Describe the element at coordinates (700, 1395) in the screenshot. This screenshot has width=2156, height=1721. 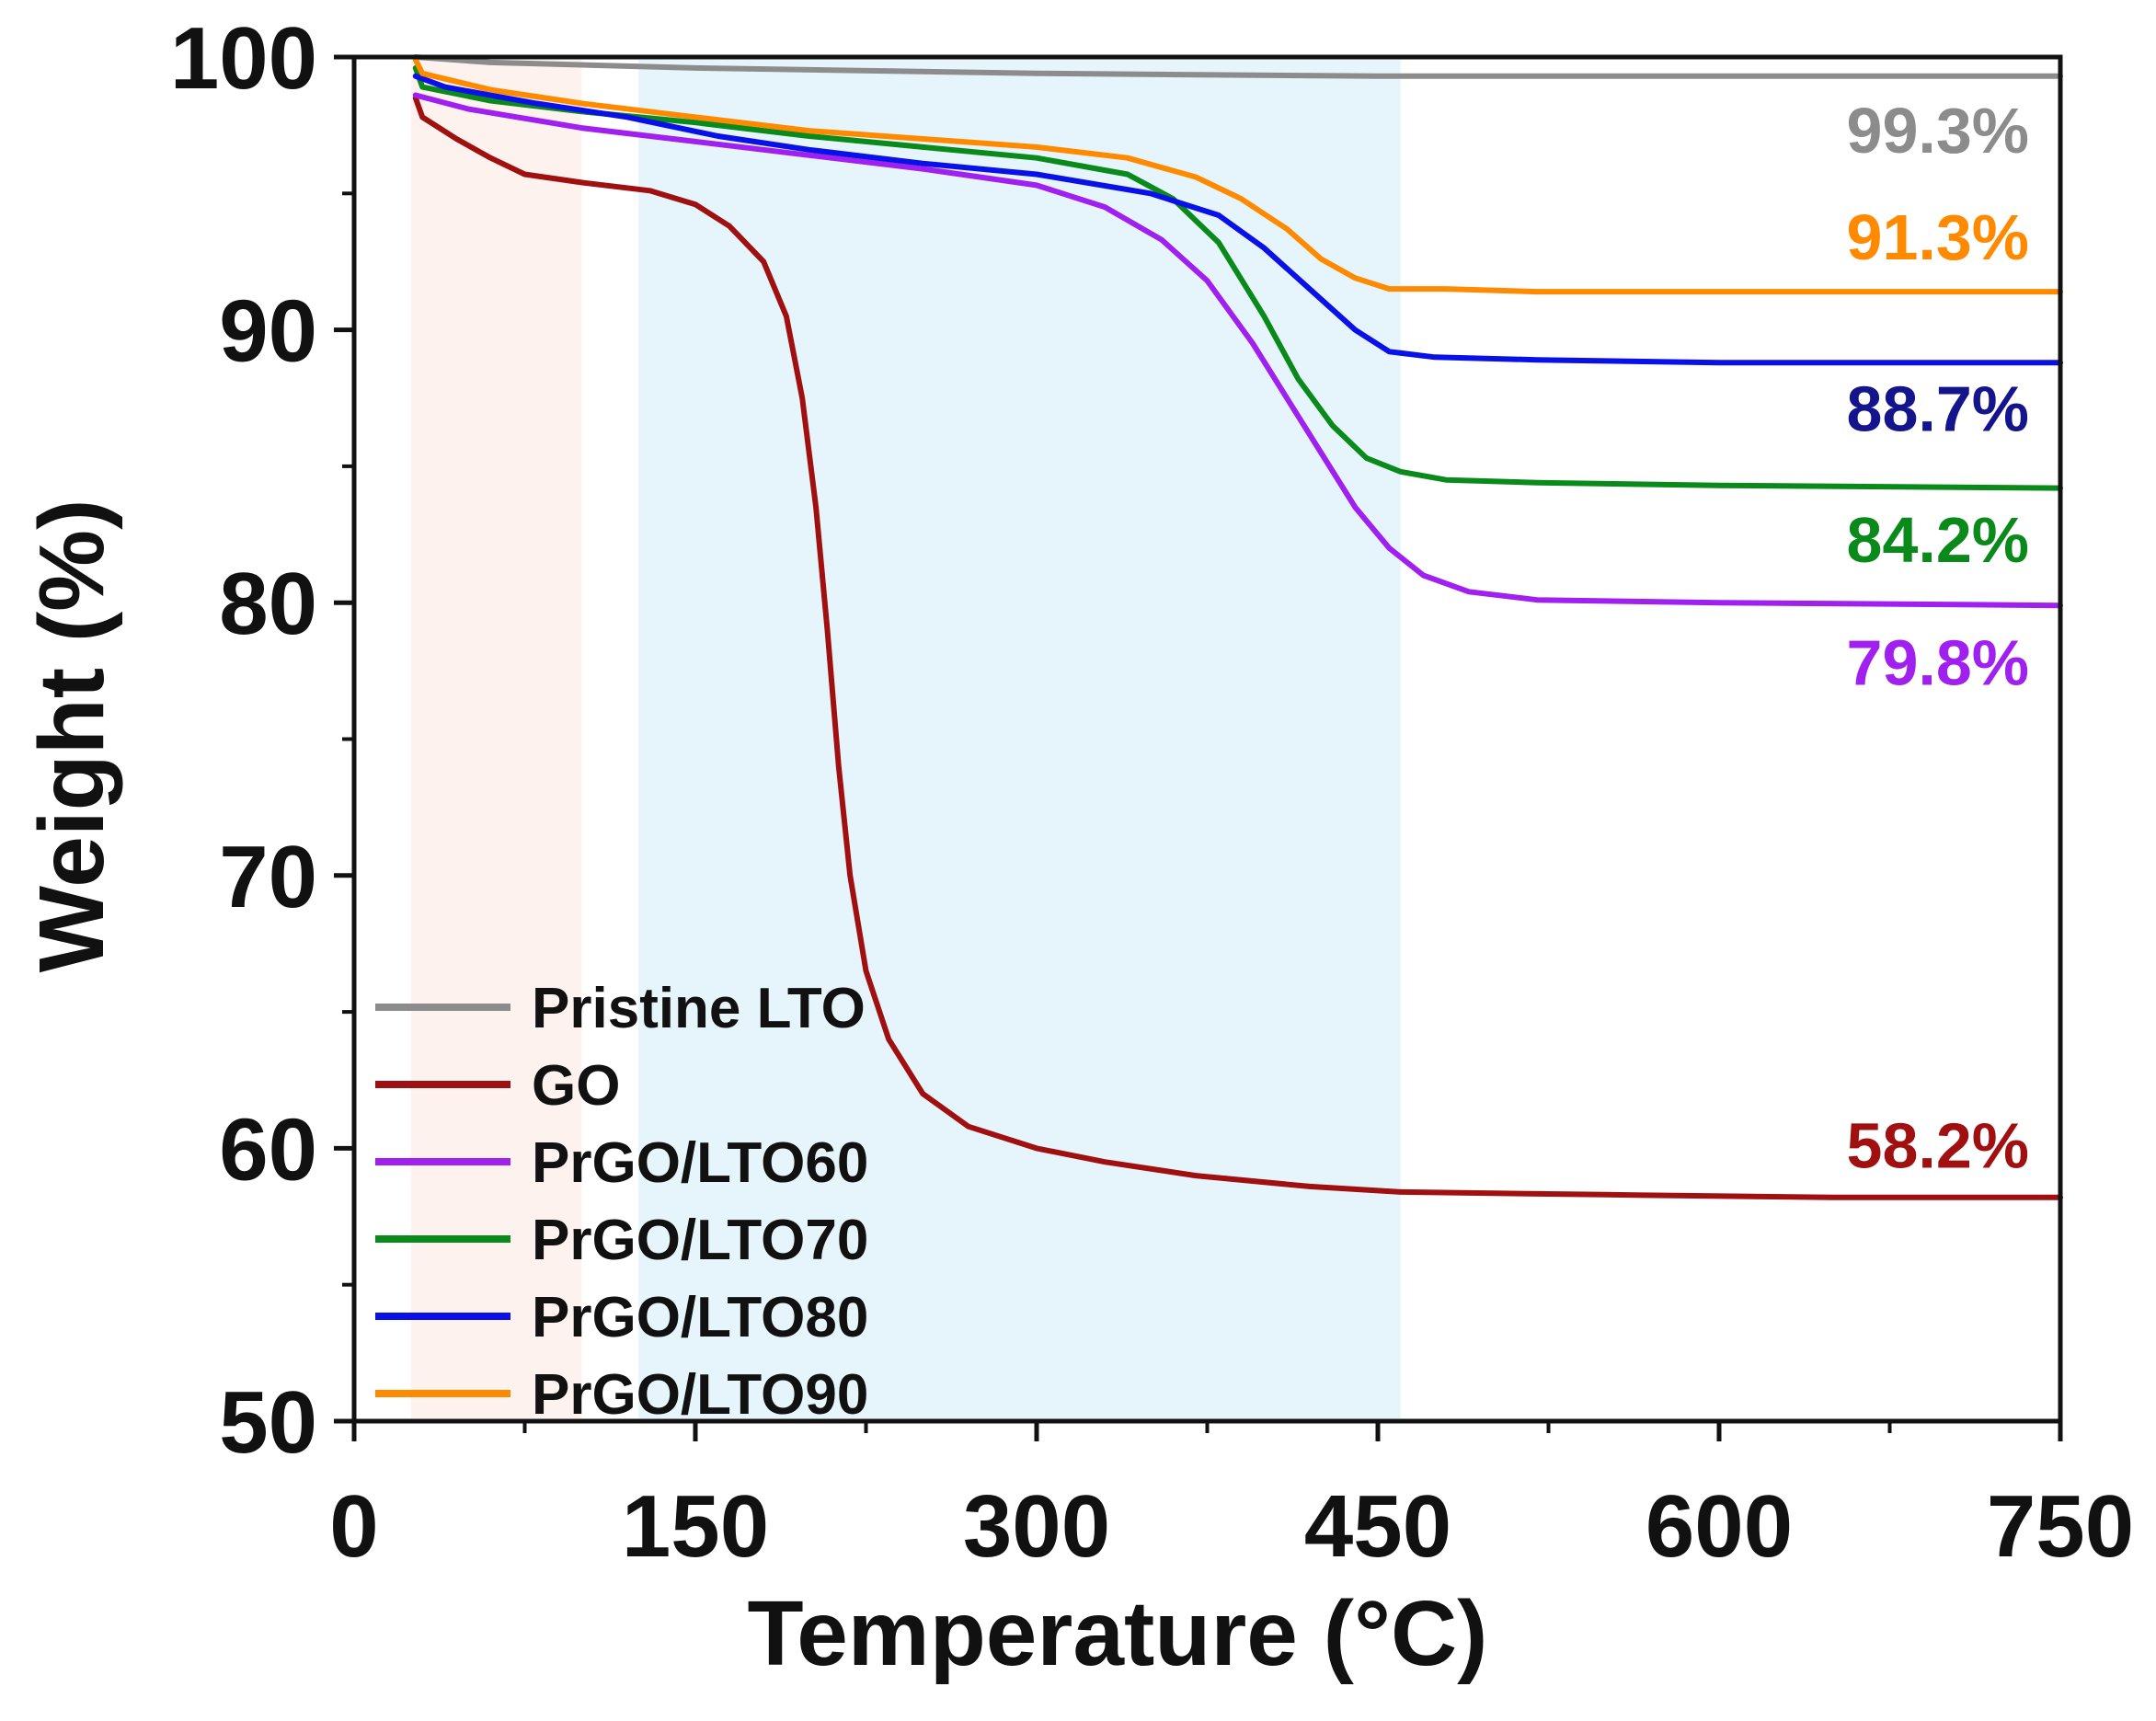
I see `legend-label-prgo-lto90: PrGO/LTO90` at that location.